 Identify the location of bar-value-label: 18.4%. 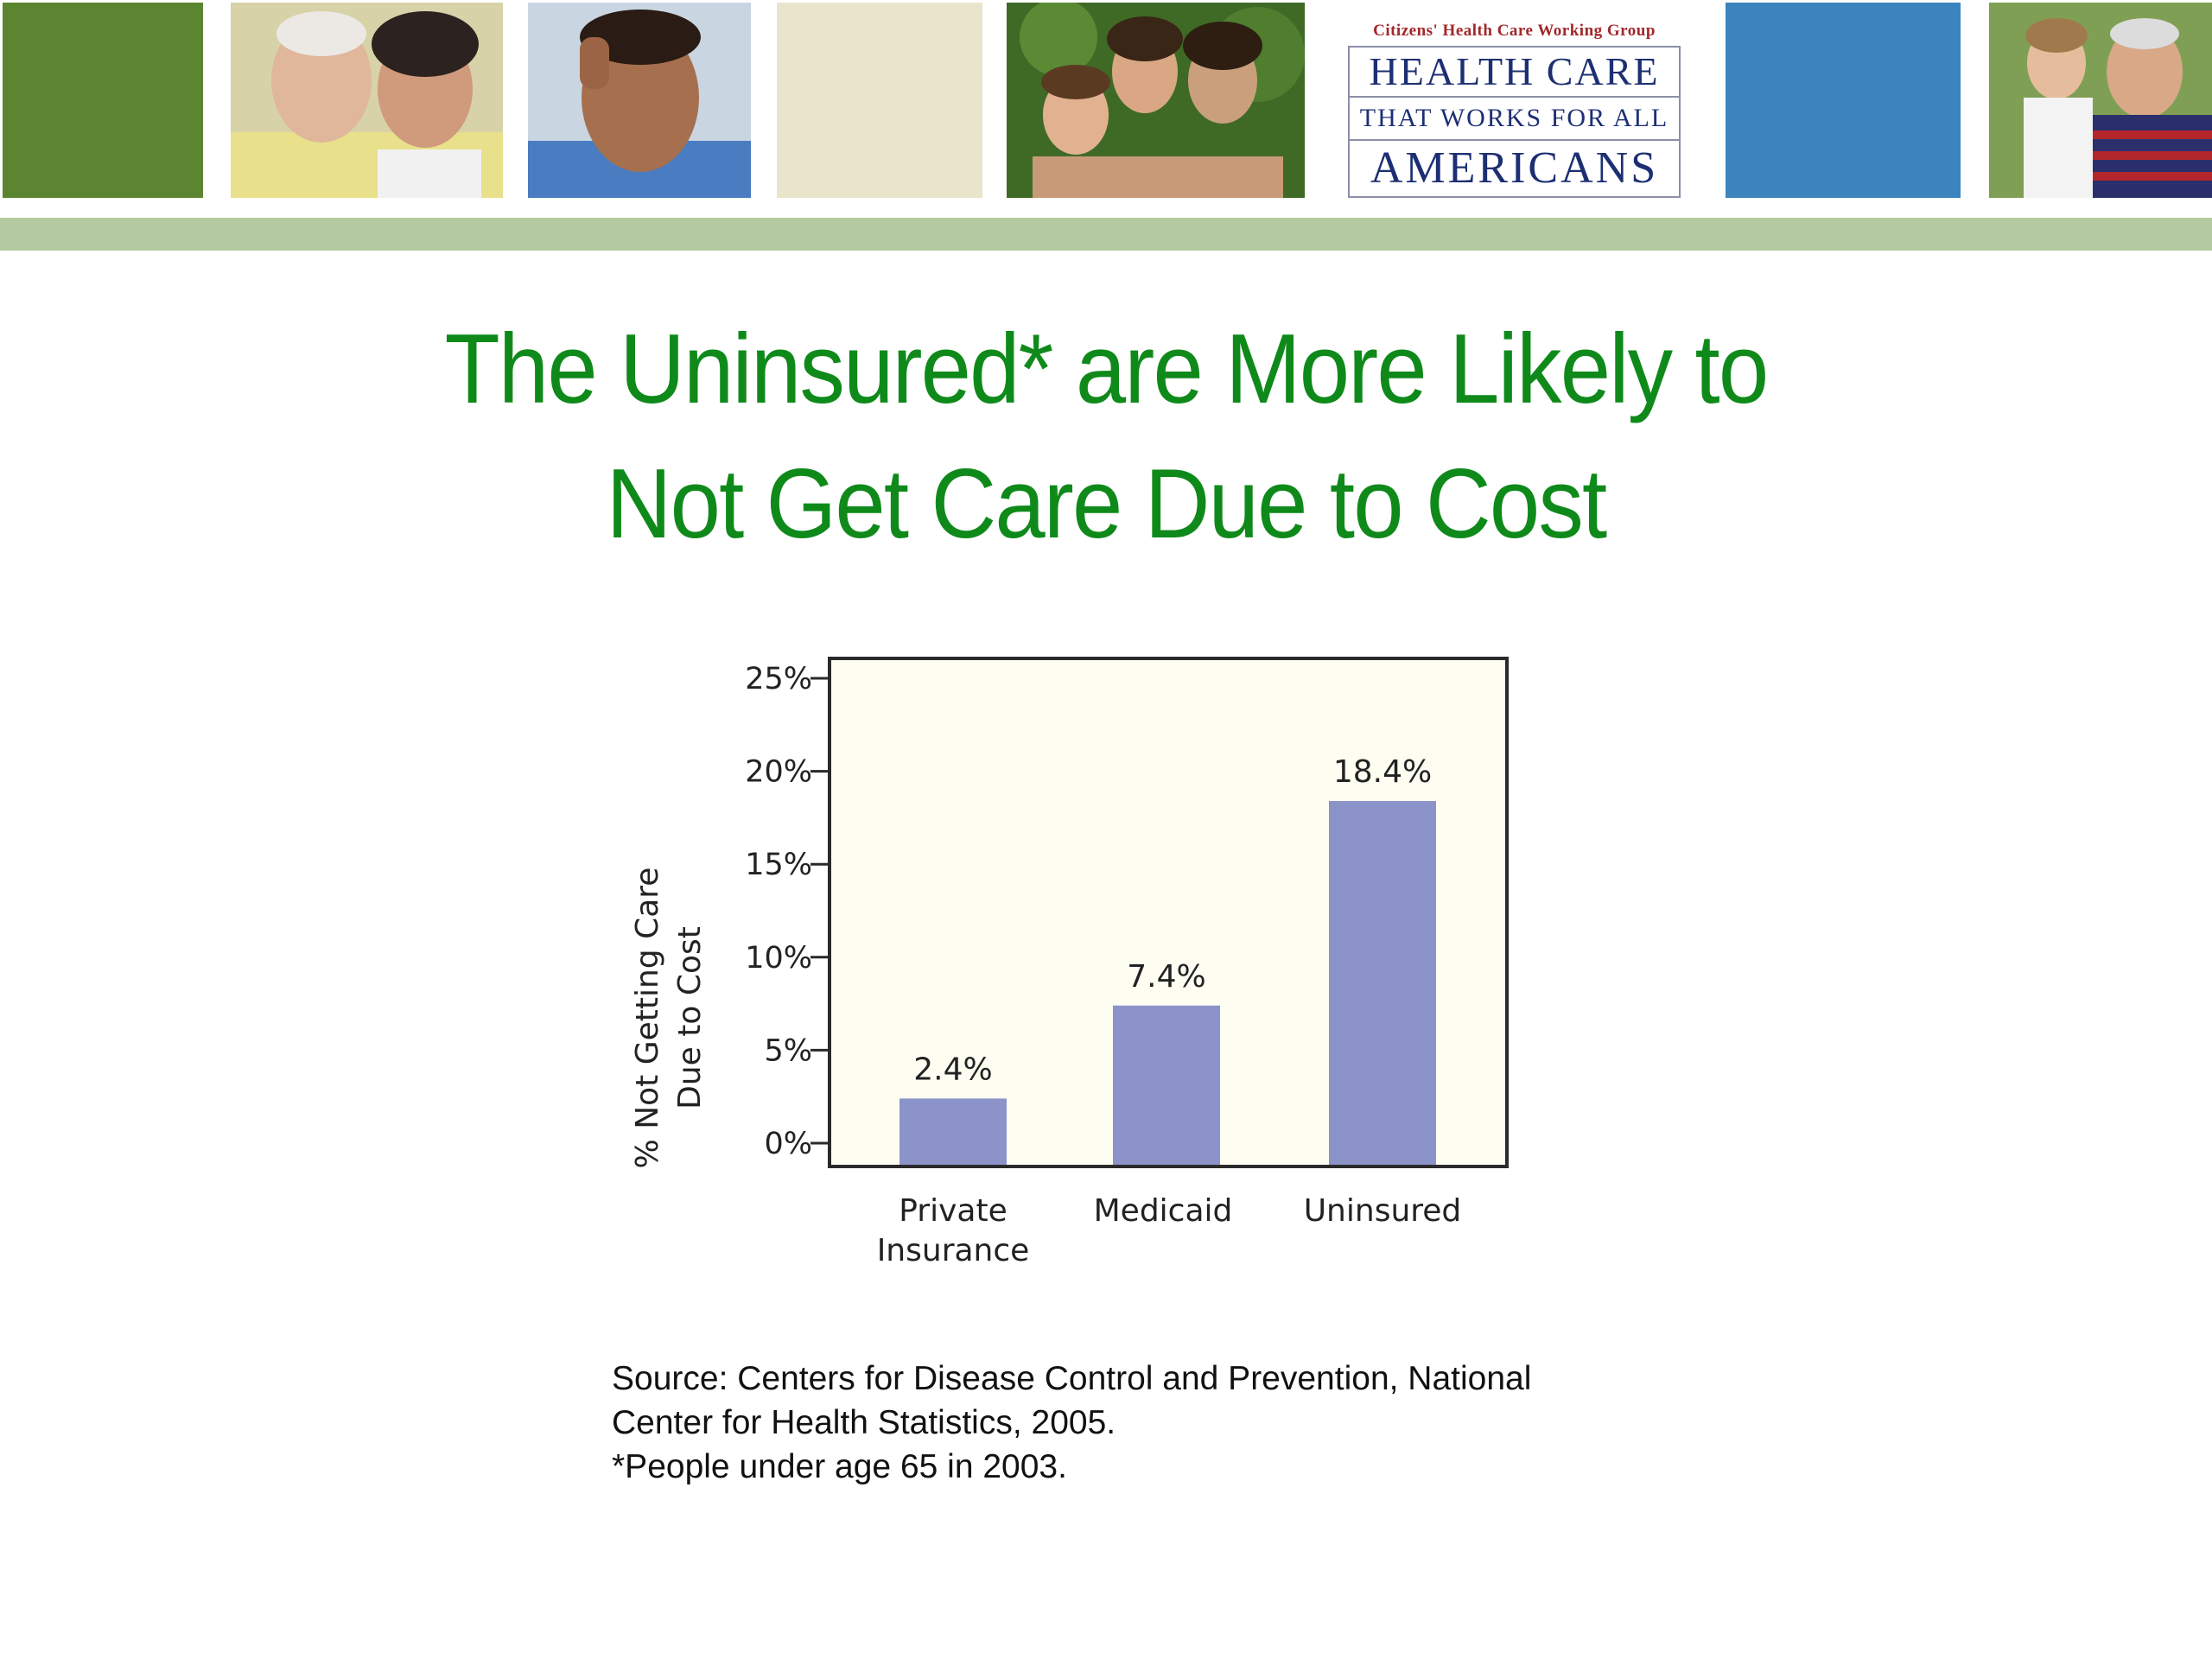
(1382, 772).